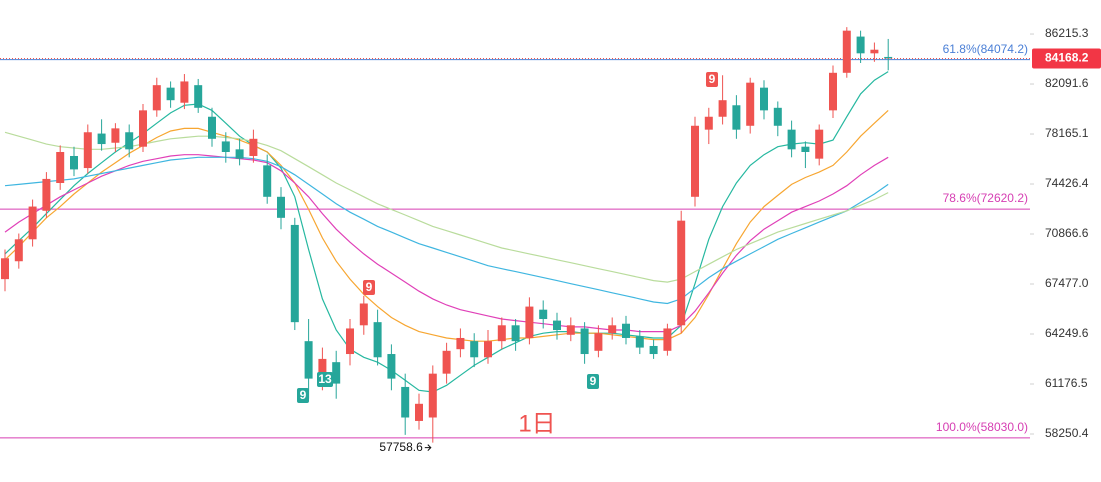 The width and height of the screenshot is (1101, 482). I want to click on level-label: 100.0%(58030.0), so click(982, 427).